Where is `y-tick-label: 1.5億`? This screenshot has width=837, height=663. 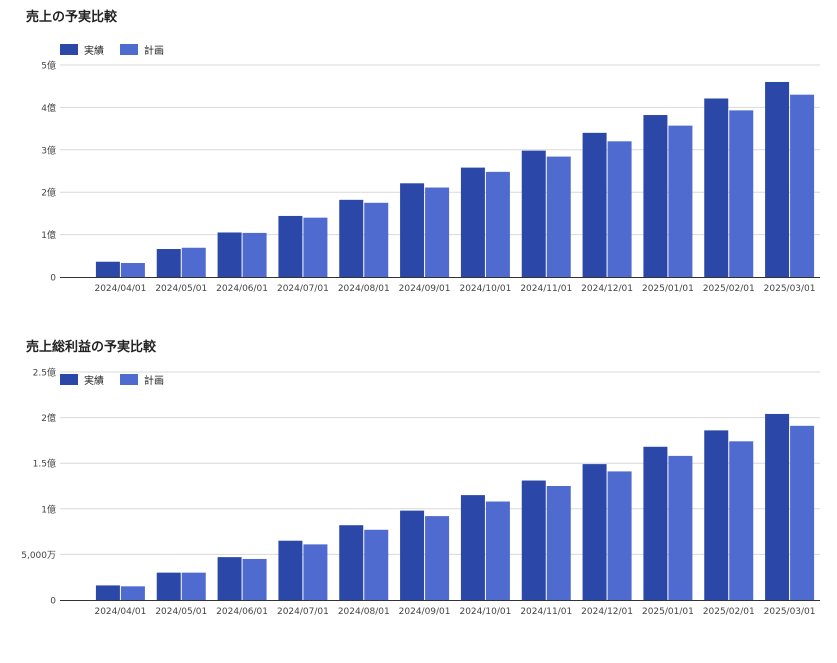 y-tick-label: 1.5億 is located at coordinates (44, 464).